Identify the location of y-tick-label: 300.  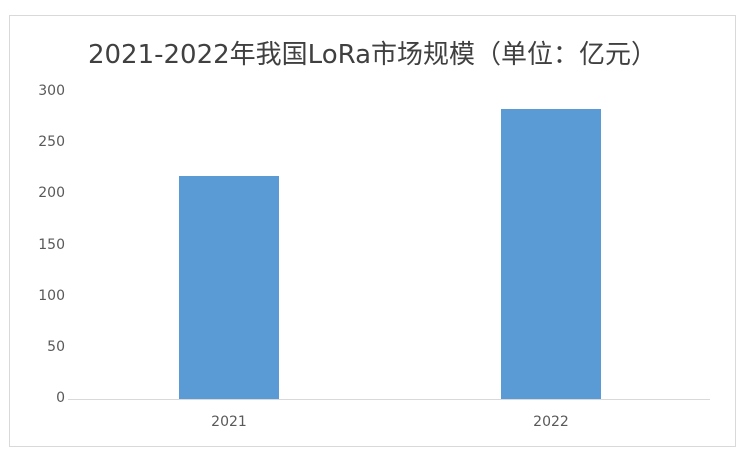
(51, 91).